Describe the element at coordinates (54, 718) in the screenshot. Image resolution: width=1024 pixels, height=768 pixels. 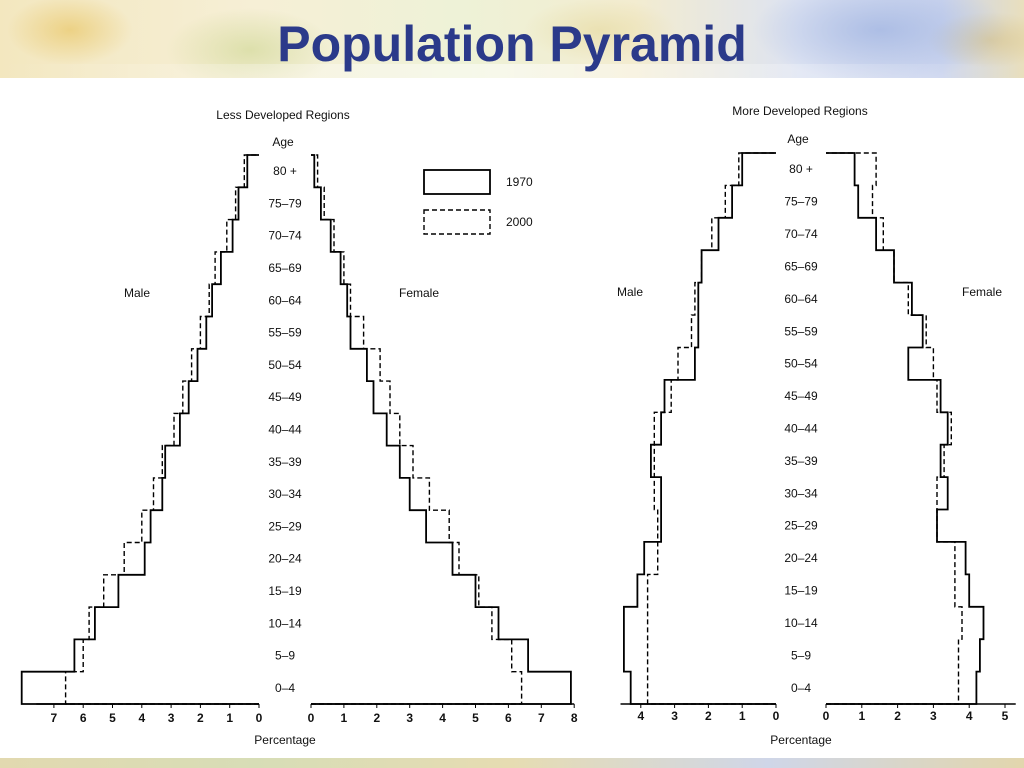
I see `x-tick-label-male: 7` at that location.